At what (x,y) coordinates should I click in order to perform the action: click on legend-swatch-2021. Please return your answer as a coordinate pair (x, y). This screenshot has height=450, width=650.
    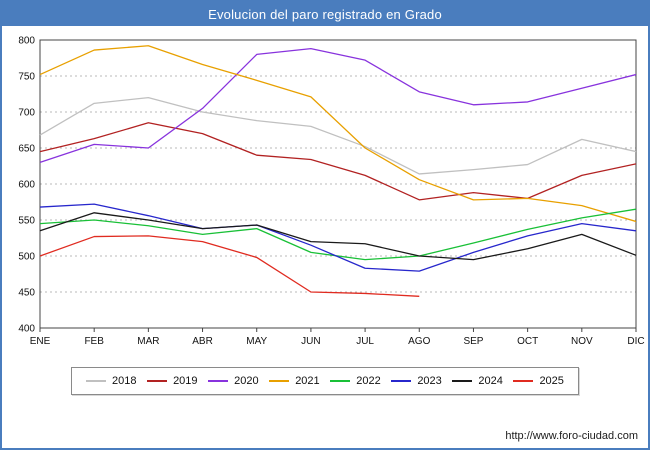
    Looking at the image, I should click on (279, 381).